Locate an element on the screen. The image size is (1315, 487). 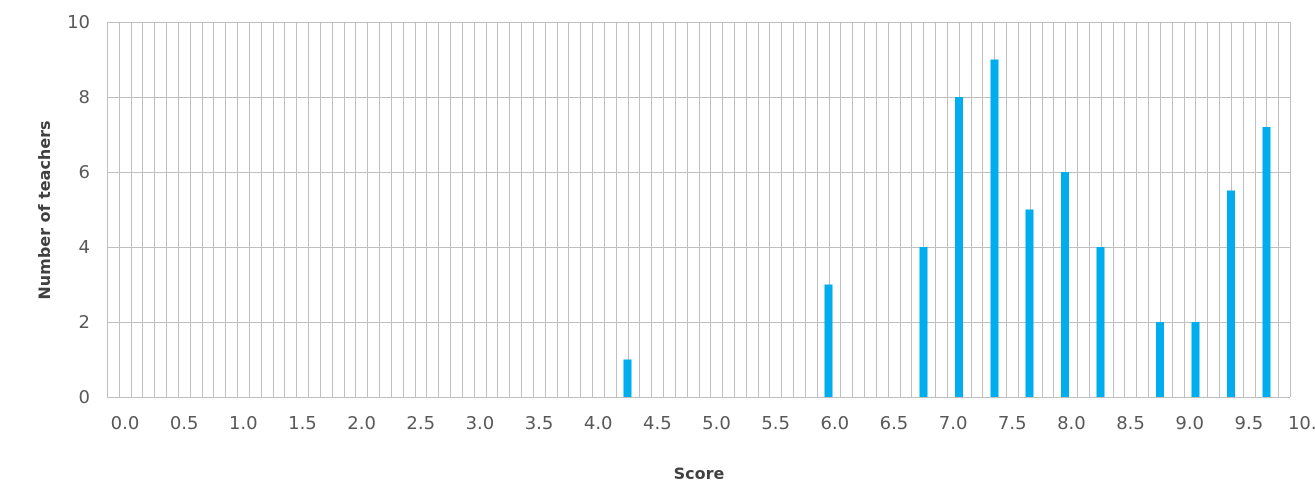
y-tick-label: 8 is located at coordinates (84, 97).